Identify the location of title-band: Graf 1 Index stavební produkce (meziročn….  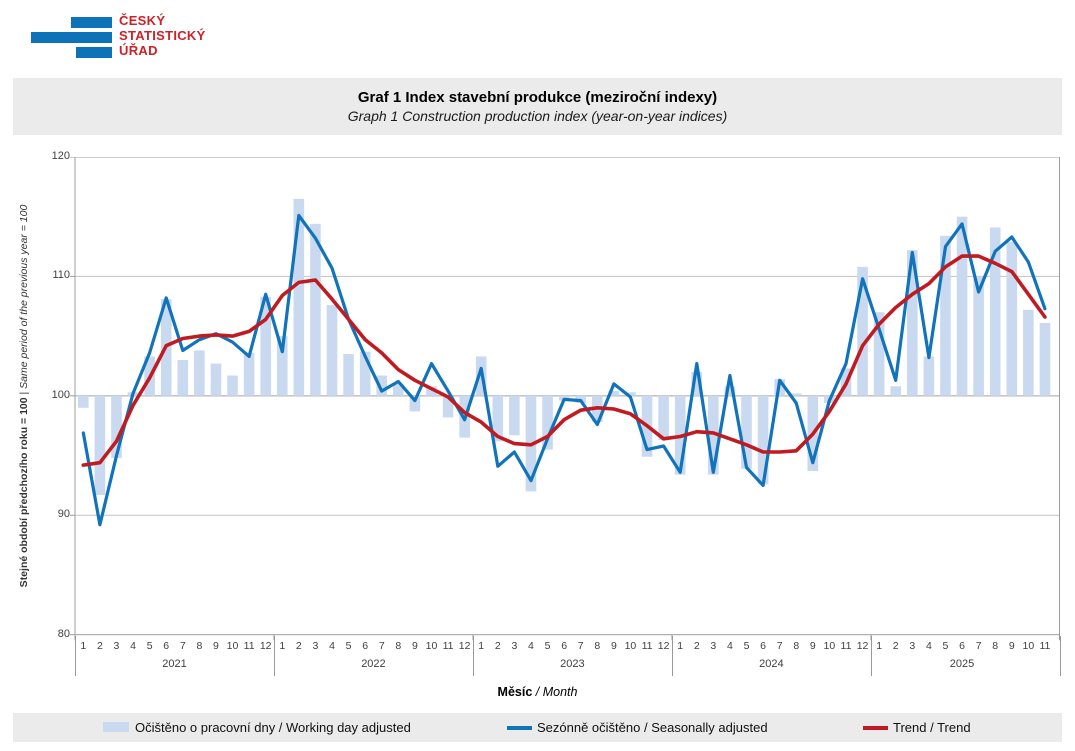
(537, 106).